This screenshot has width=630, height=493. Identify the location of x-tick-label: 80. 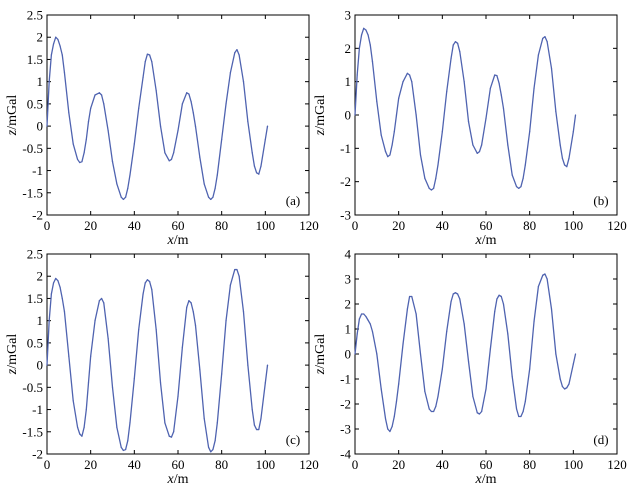
(221, 225).